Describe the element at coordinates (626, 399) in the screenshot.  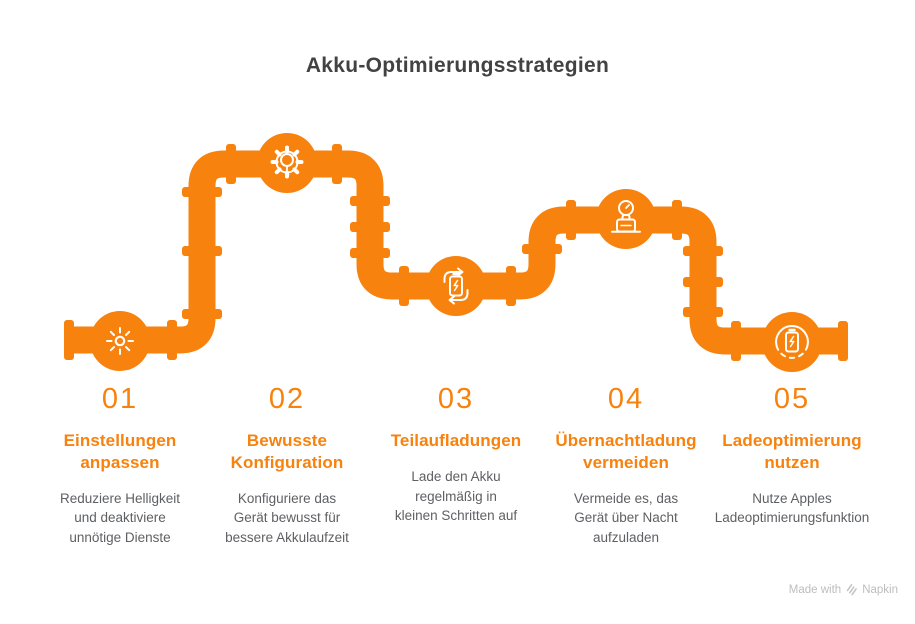
I see `step-number: 04` at that location.